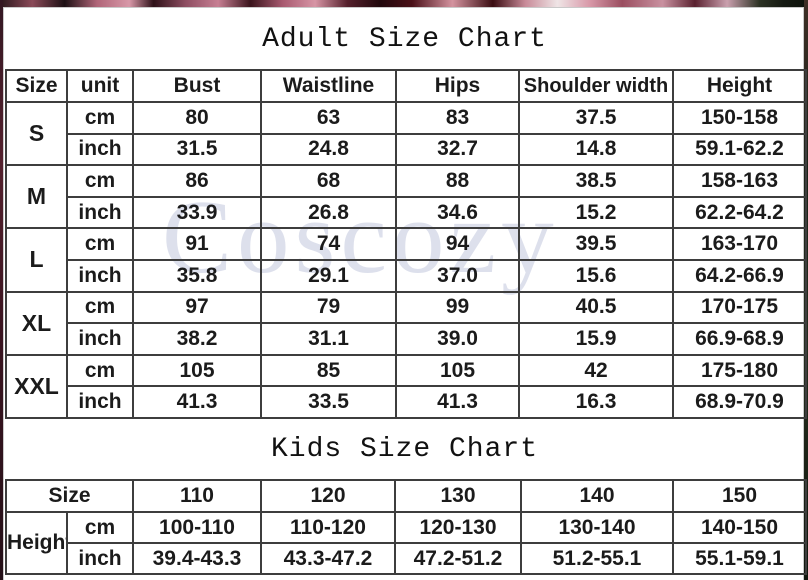 This screenshot has height=580, width=808. I want to click on value-cell: 33.5, so click(328, 402).